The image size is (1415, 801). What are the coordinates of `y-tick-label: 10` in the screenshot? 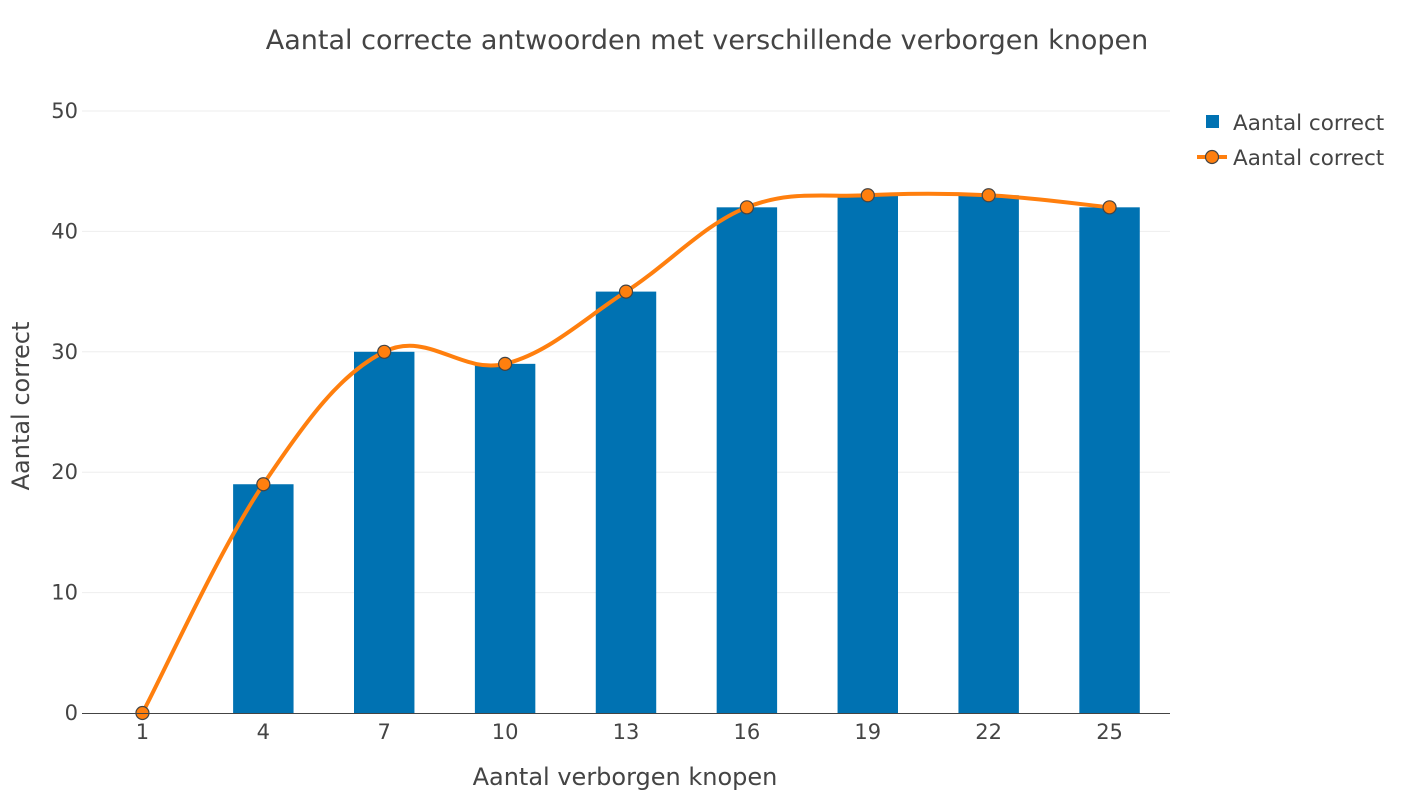 It's located at (64, 593).